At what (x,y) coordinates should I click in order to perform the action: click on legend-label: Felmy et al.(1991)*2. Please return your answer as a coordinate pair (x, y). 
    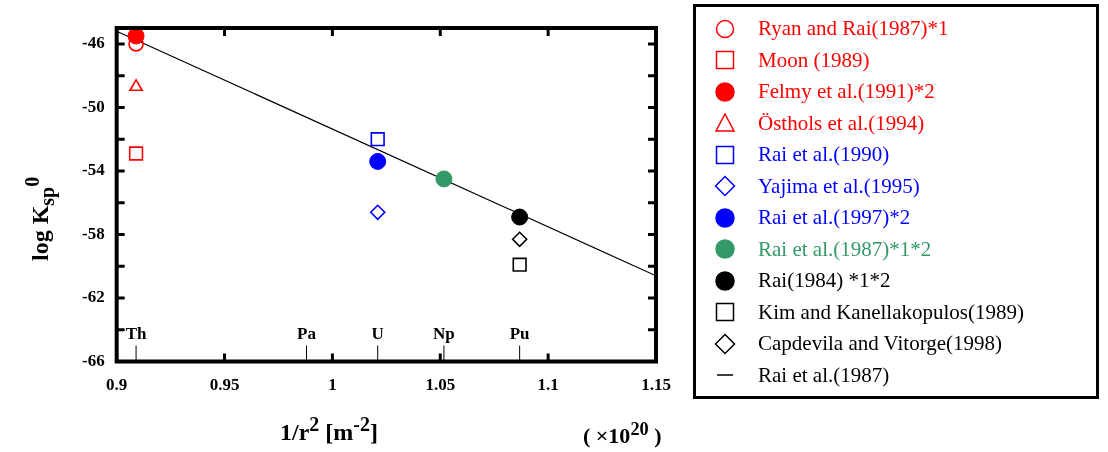
    Looking at the image, I should click on (846, 92).